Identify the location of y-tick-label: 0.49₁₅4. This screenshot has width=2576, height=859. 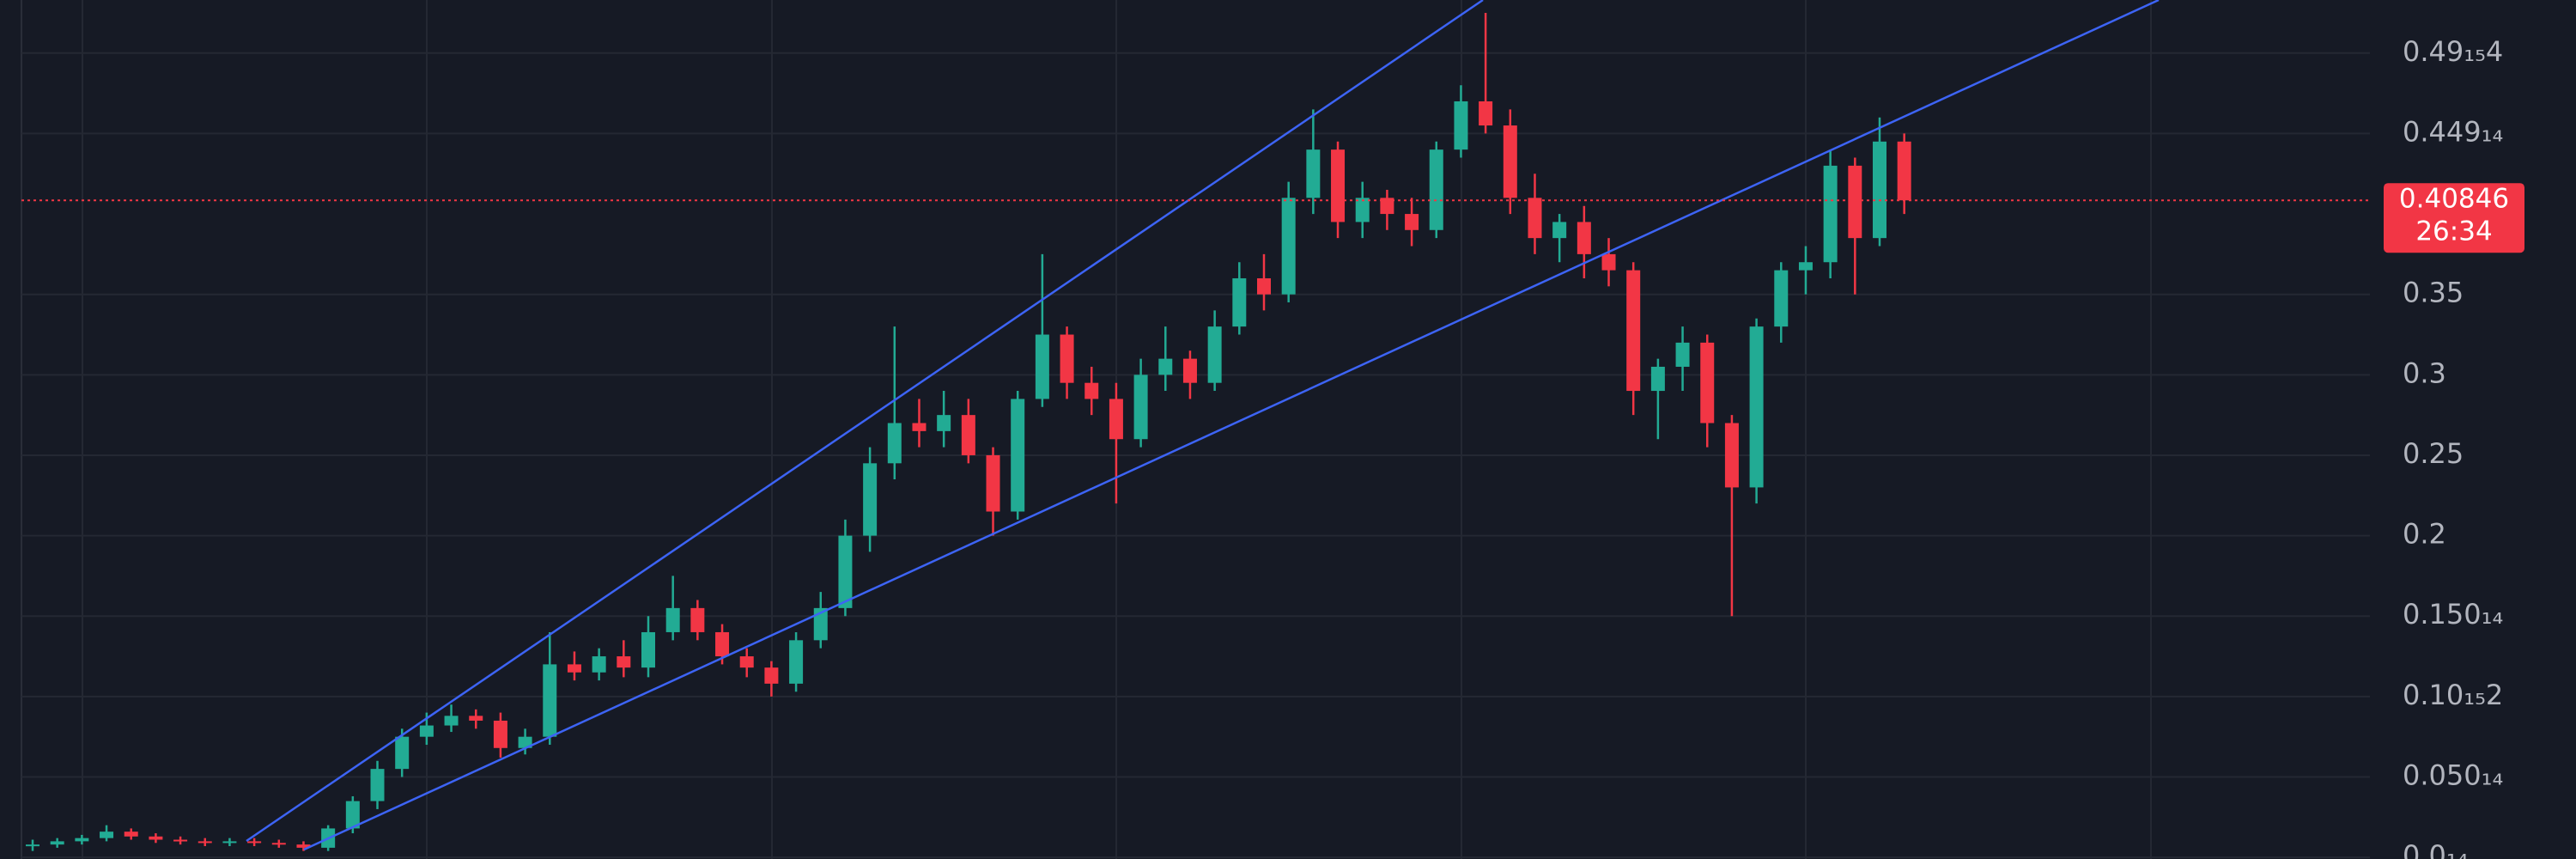
(2453, 52).